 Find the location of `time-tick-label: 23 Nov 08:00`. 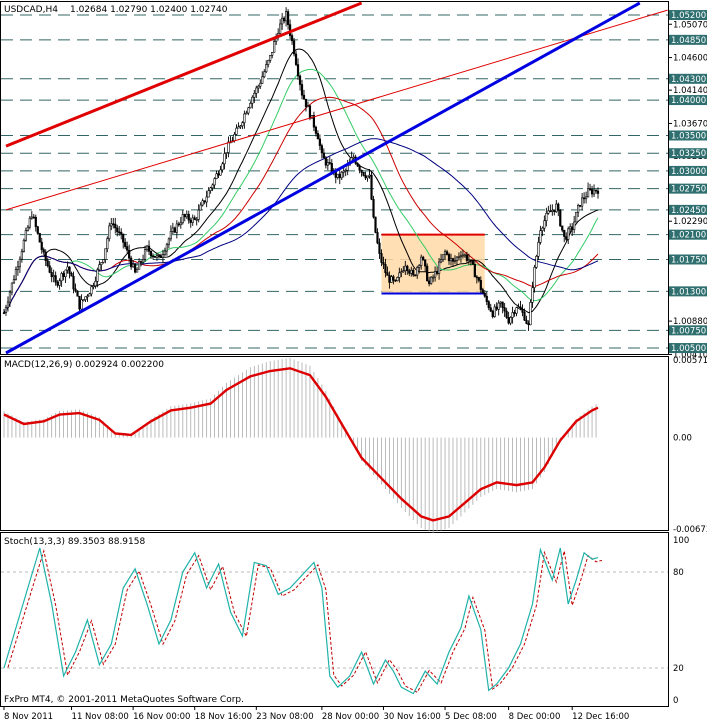

time-tick-label: 23 Nov 08:00 is located at coordinates (284, 717).